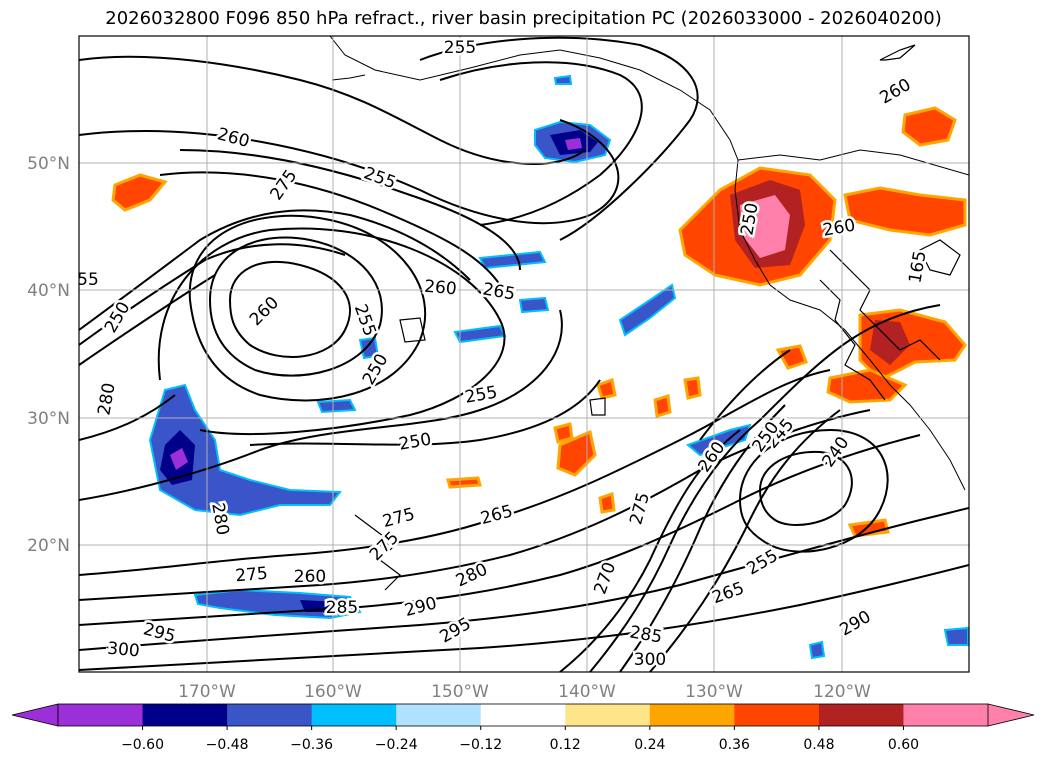 The height and width of the screenshot is (765, 1047). I want to click on contour-label: 55, so click(88, 280).